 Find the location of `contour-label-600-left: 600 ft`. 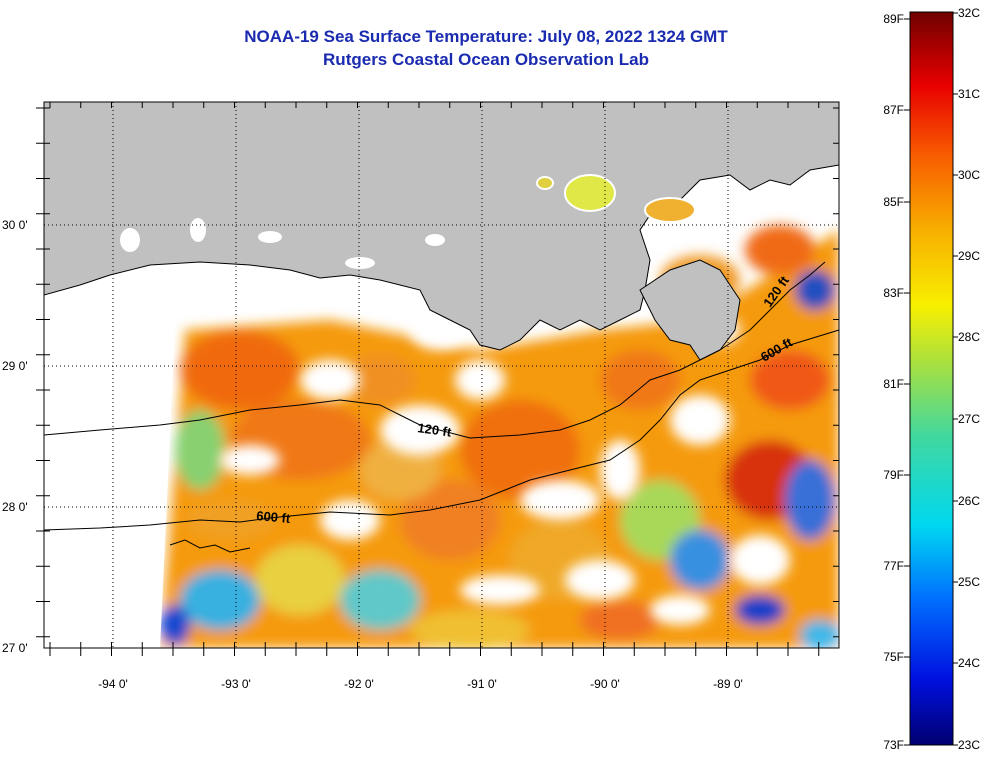

contour-label-600-left: 600 ft is located at coordinates (274, 517).